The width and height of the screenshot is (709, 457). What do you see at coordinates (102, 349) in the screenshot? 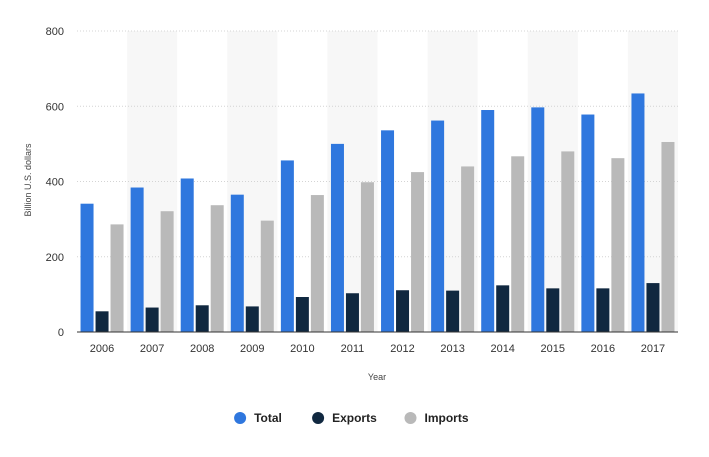
I see `x-tick-label: 2006` at bounding box center [102, 349].